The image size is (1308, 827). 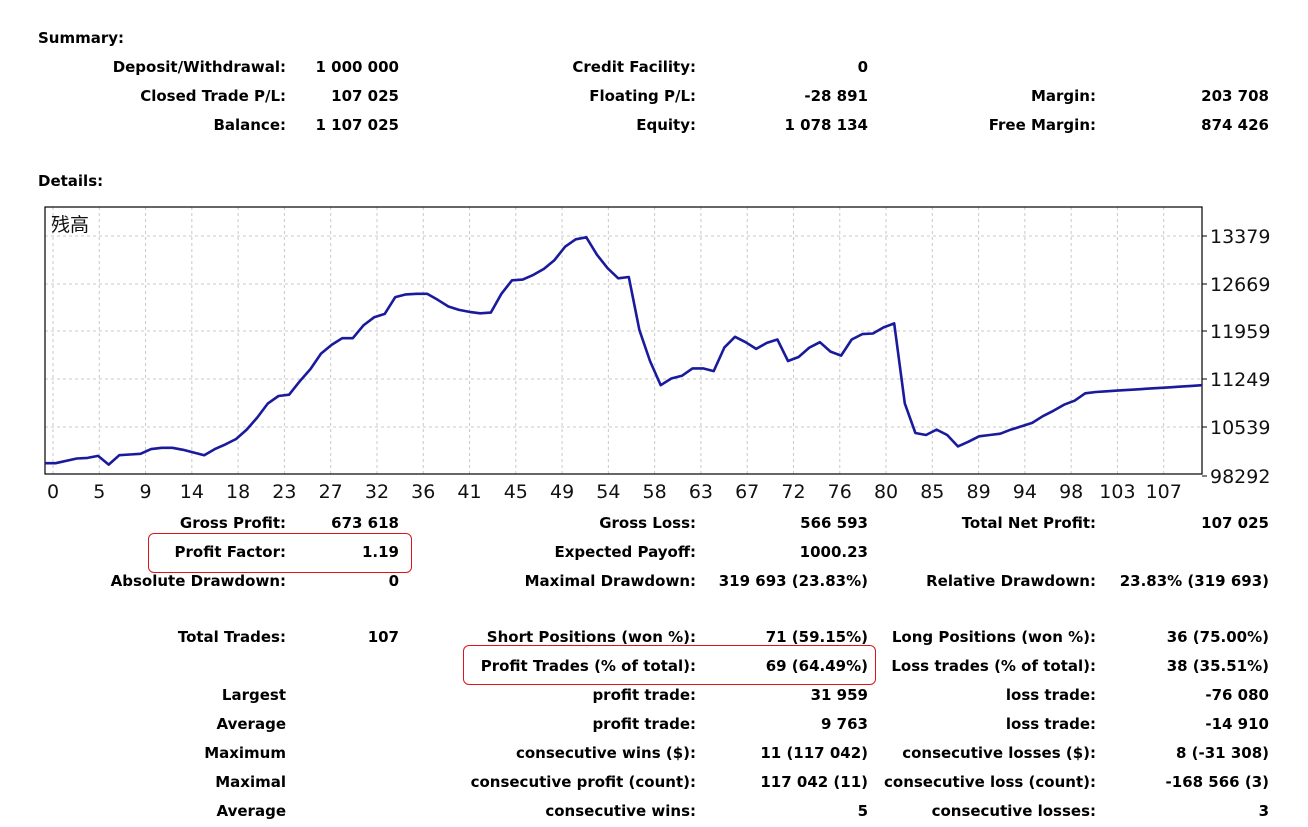 I want to click on x-tick-label: 89, so click(x=979, y=492).